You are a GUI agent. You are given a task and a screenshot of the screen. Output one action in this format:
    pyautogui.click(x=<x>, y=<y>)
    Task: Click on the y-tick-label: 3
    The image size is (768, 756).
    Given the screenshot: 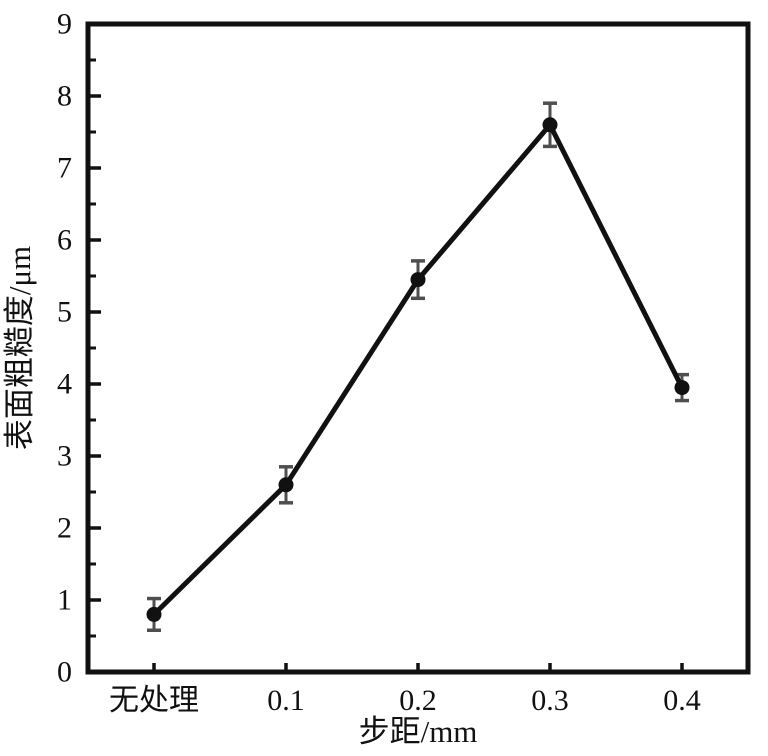 What is the action you would take?
    pyautogui.click(x=64, y=456)
    